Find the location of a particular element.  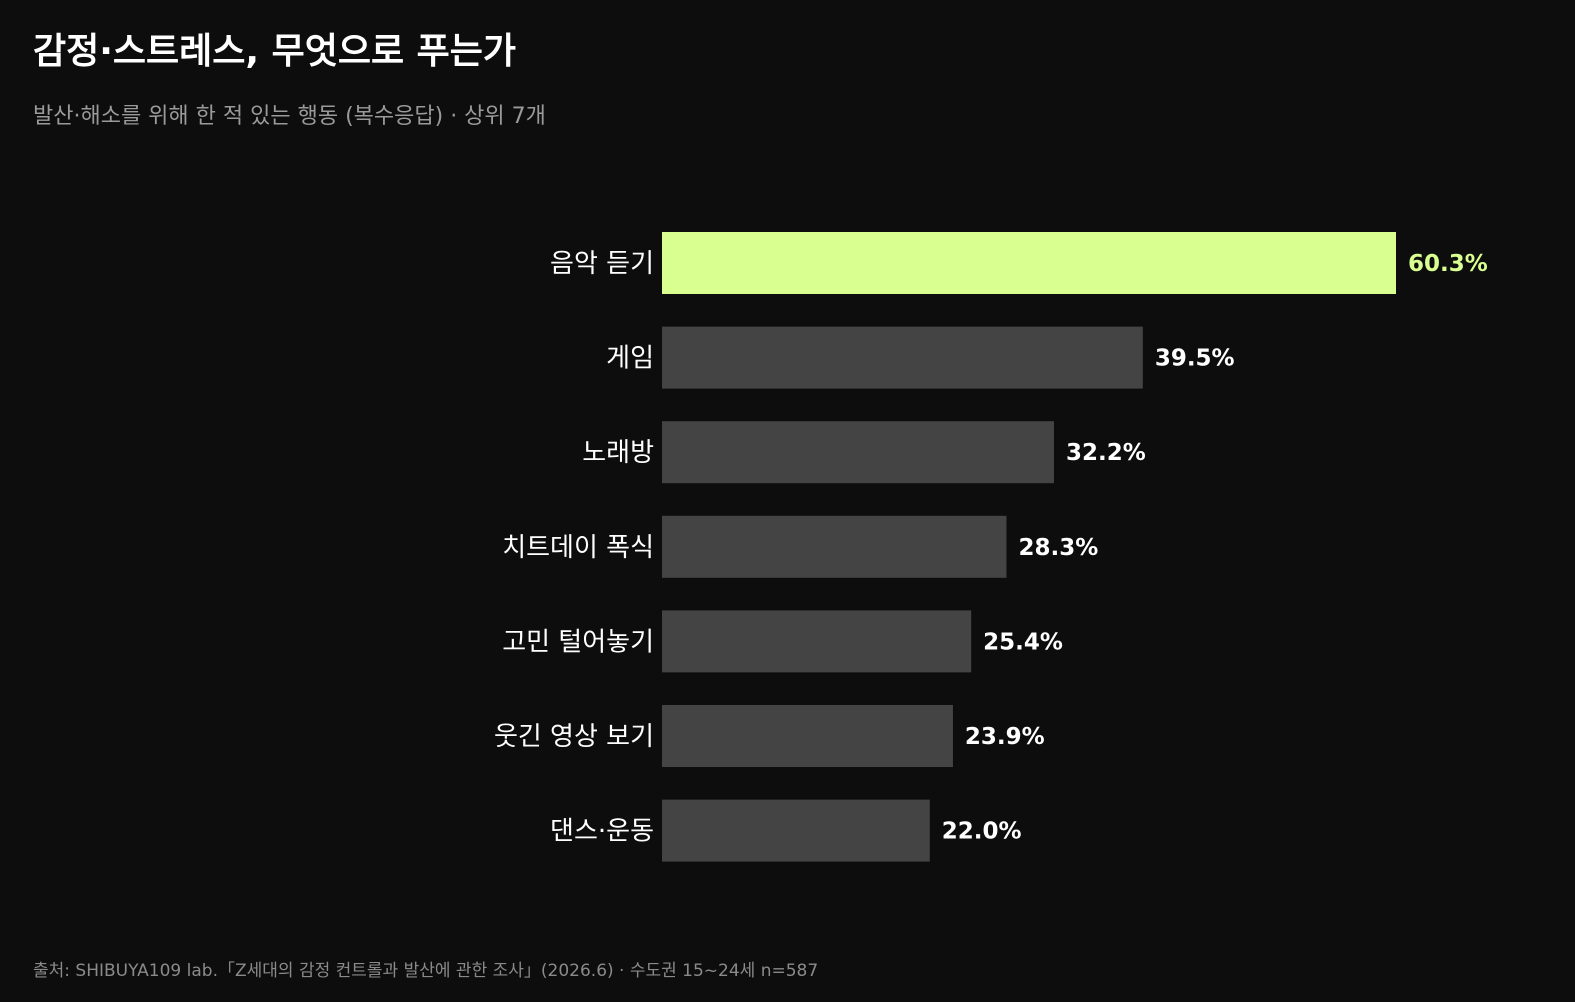

category-label-4: 치트데이 폭식 is located at coordinates (578, 548).